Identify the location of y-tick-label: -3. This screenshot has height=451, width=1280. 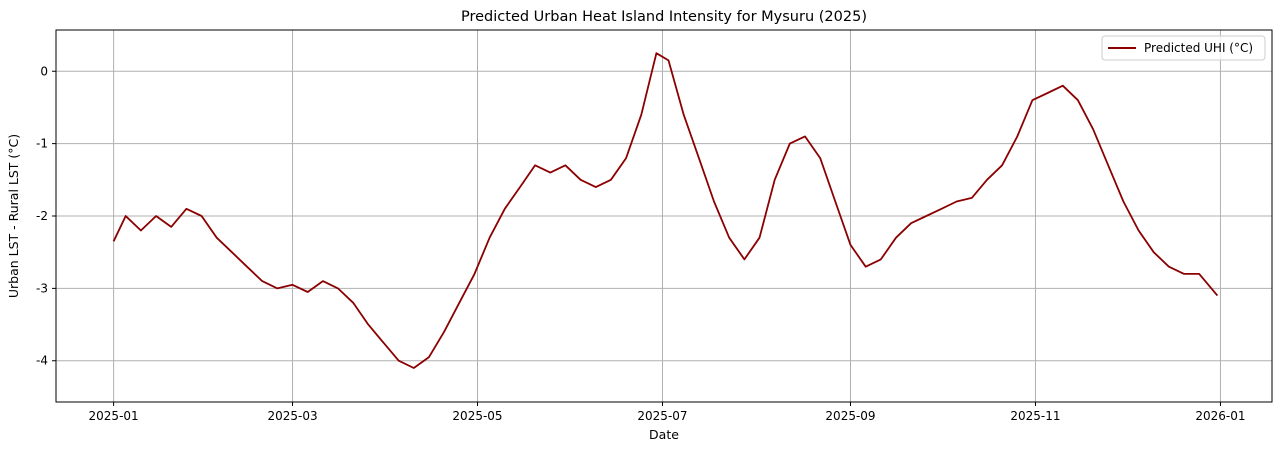
(42, 288).